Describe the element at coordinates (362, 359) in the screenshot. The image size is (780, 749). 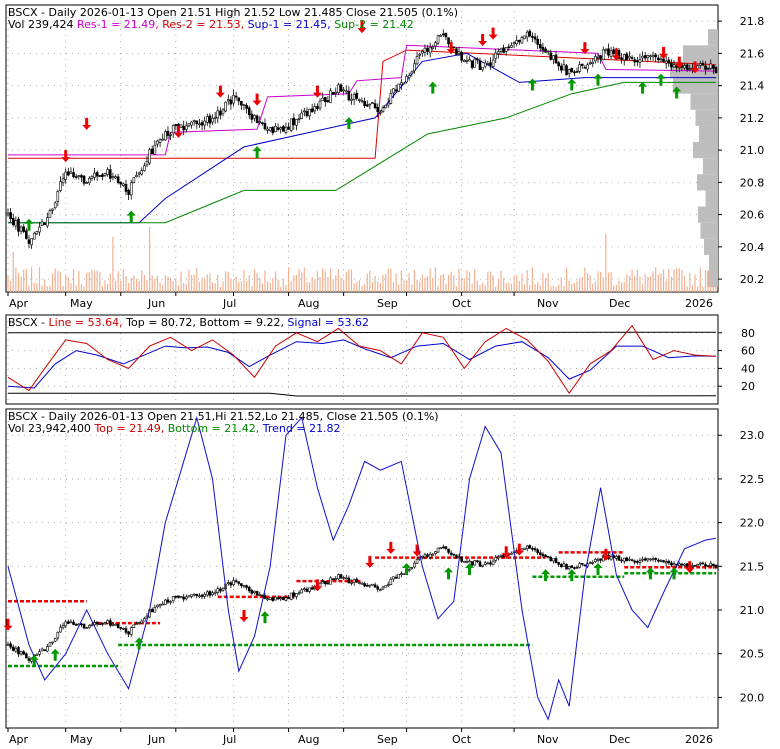
I see `osc-line` at that location.